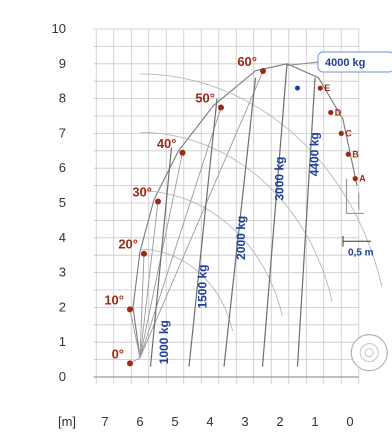 The width and height of the screenshot is (392, 436). What do you see at coordinates (62, 341) in the screenshot?
I see `y-tick-label: 1` at bounding box center [62, 341].